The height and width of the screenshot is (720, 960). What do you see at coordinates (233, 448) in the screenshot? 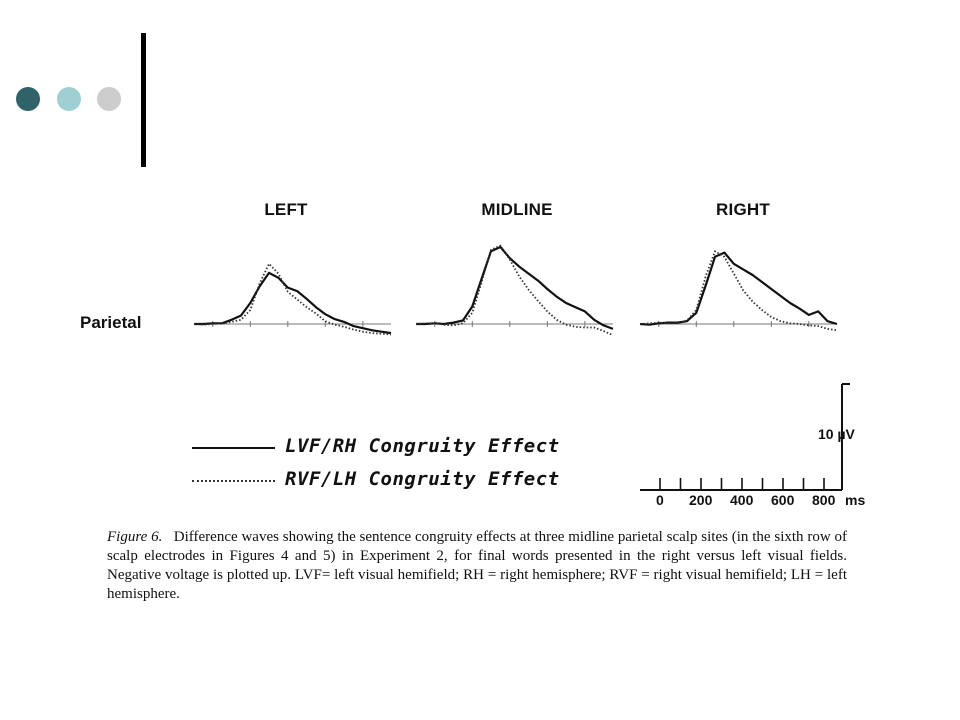
I see `legend-swatch-solid` at bounding box center [233, 448].